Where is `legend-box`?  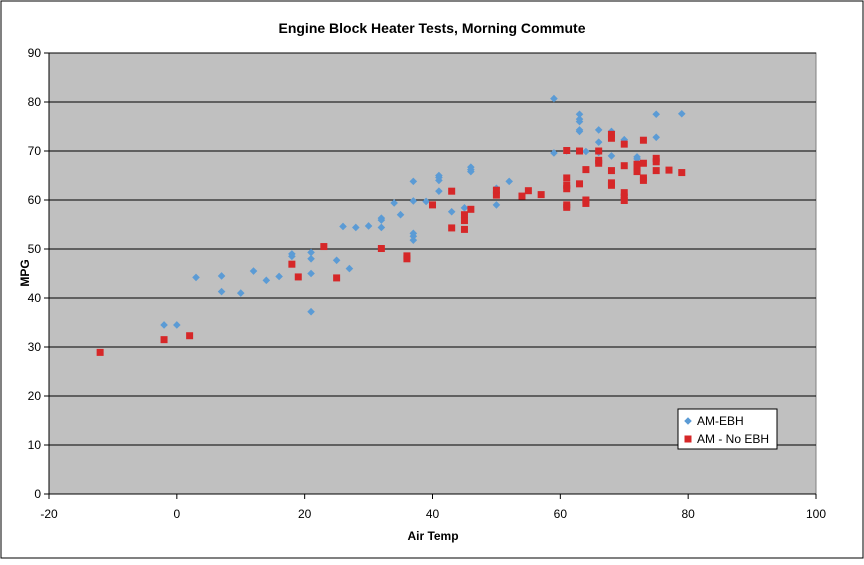 legend-box is located at coordinates (727, 429).